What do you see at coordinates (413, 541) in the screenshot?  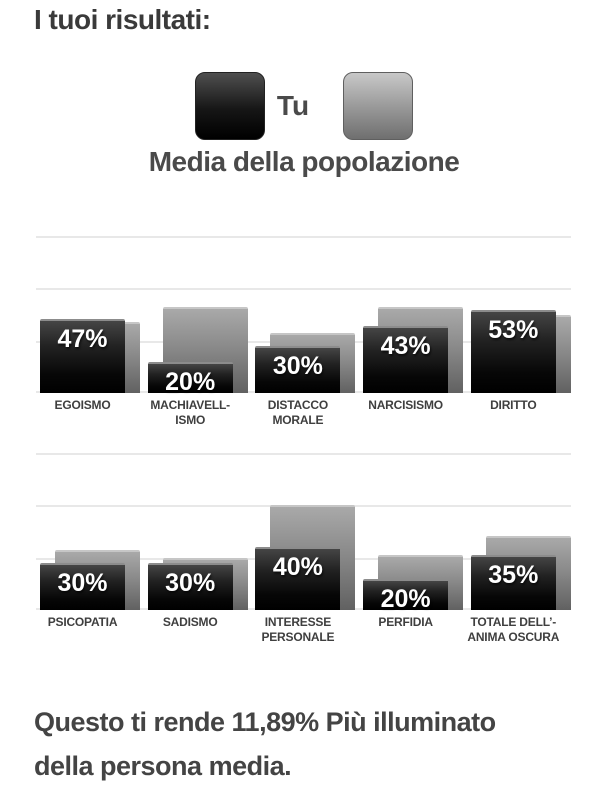 I see `bar-group-perfidia: 20% PERFIDIA` at bounding box center [413, 541].